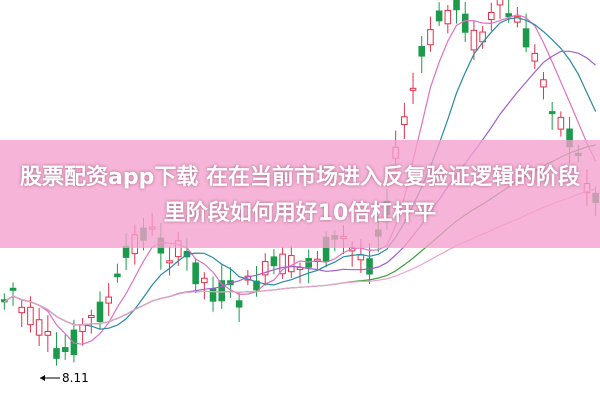  I want to click on low-arrow-head, so click(42, 378).